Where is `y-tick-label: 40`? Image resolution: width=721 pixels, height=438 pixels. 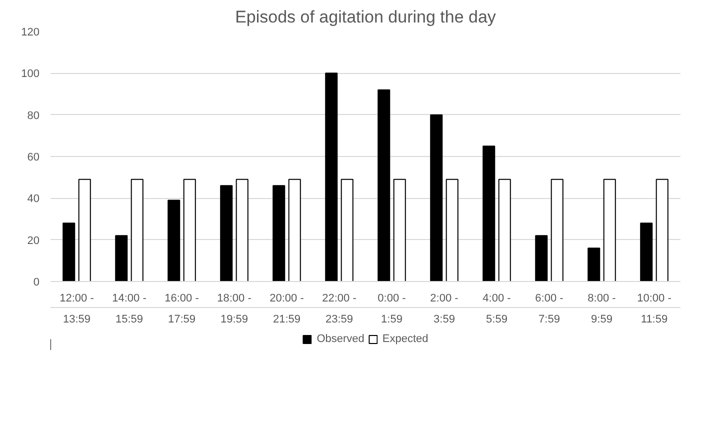
y-tick-label: 40 is located at coordinates (33, 199).